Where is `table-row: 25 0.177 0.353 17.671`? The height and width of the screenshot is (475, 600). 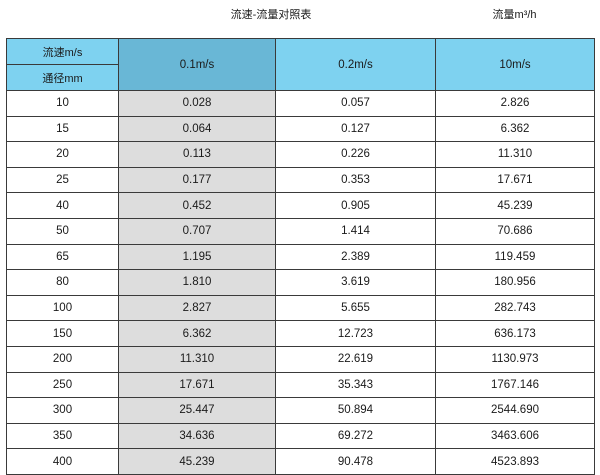
table-row: 25 0.177 0.353 17.671 is located at coordinates (300, 180).